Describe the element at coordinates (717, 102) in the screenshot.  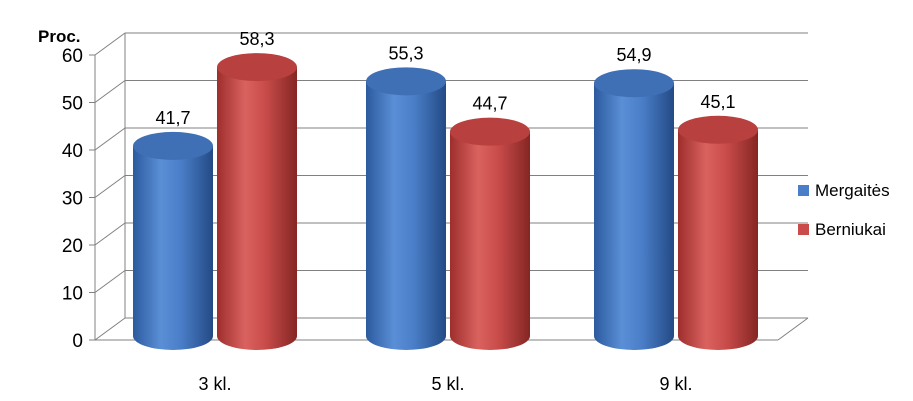
I see `data-label: 45,1` at that location.